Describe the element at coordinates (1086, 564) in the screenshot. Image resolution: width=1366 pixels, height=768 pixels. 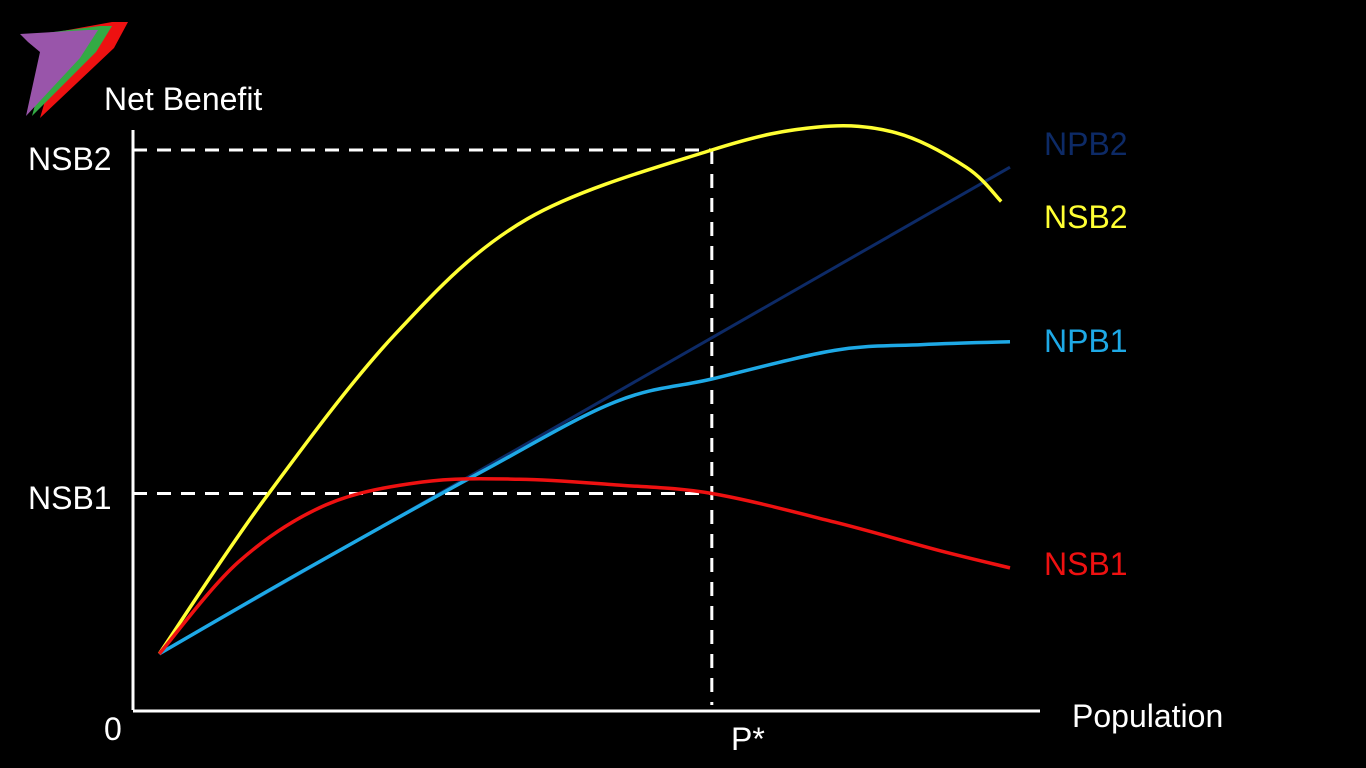
I see `legend-nsb1: NSB1` at that location.